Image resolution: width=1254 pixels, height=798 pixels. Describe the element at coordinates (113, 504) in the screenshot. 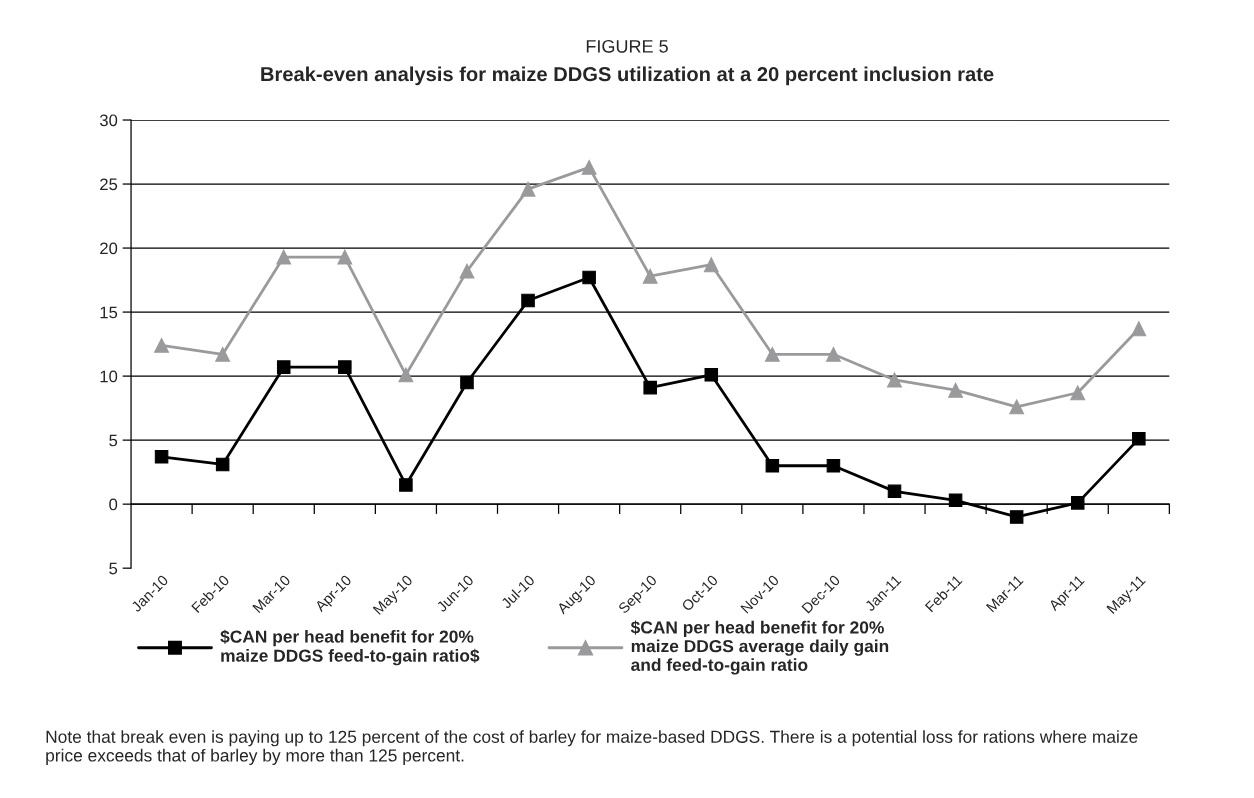

I see `y-tick-label: 0` at that location.